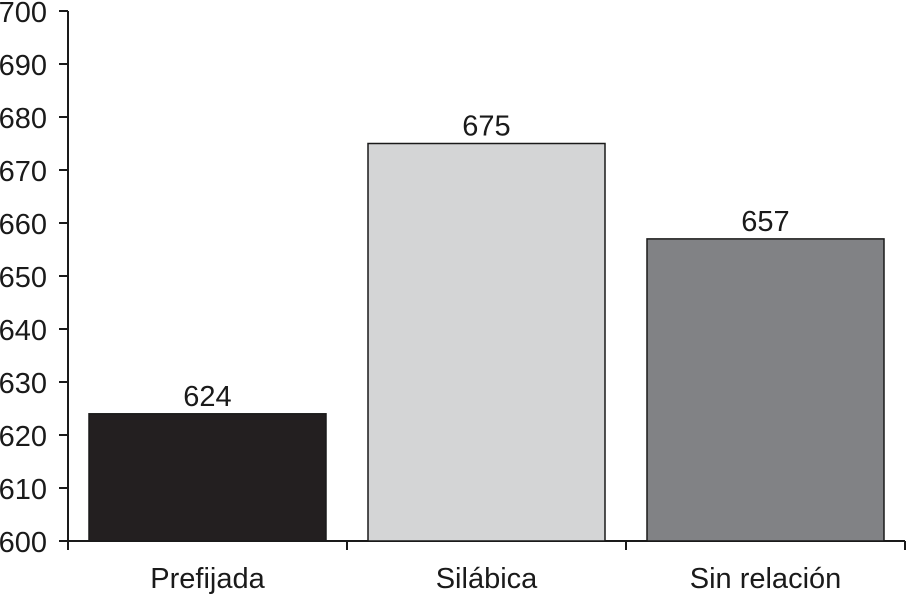 Image resolution: width=907 pixels, height=596 pixels. Describe the element at coordinates (23, 384) in the screenshot. I see `y-tick-label: 630` at that location.